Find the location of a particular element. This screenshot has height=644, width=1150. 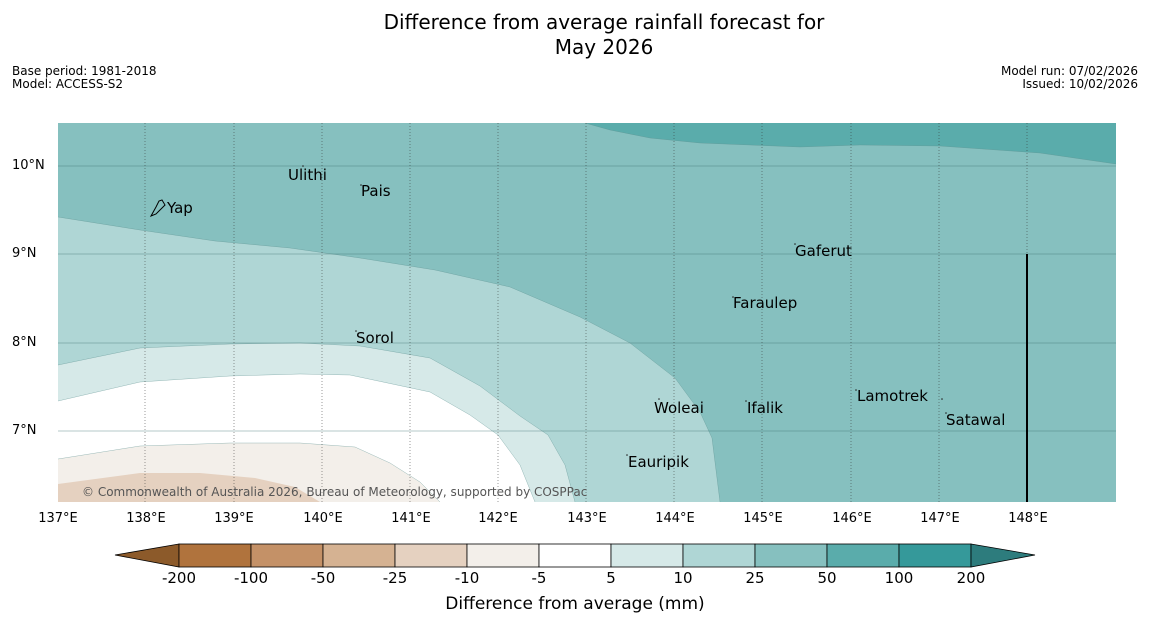

zone-neg10-neg25 is located at coordinates (189, 487).